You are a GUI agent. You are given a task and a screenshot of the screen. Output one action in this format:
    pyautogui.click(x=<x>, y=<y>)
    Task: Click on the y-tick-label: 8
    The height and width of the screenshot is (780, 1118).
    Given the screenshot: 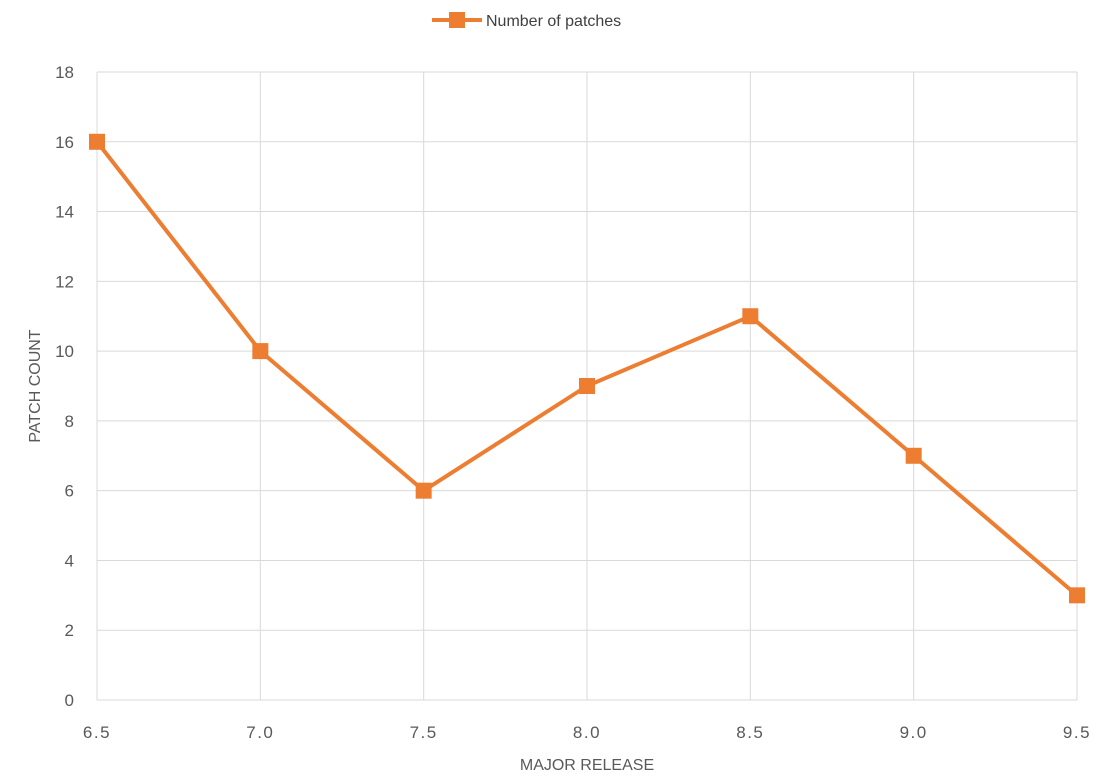 What is the action you would take?
    pyautogui.click(x=69, y=421)
    